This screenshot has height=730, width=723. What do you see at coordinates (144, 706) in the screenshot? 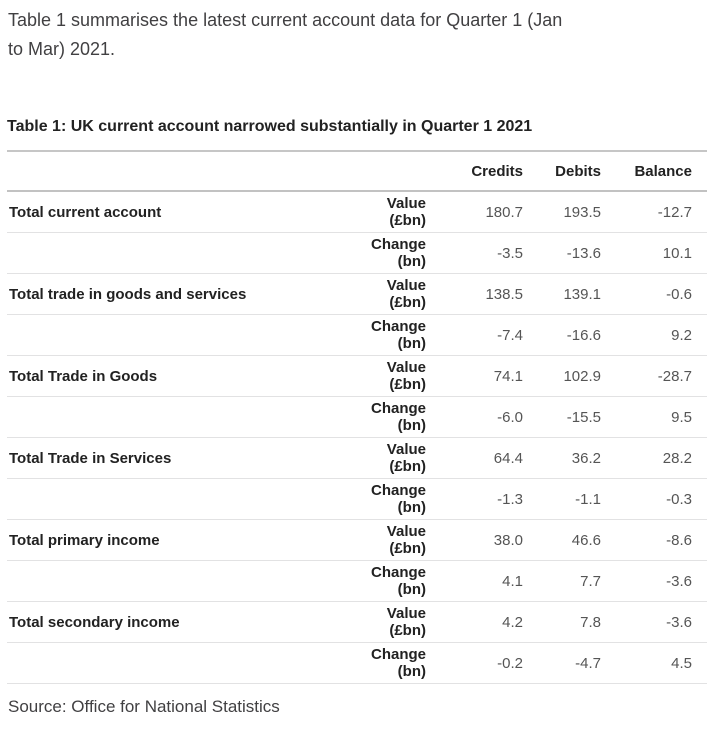
I see `source-text: Source: Office for National Statistics` at bounding box center [144, 706].